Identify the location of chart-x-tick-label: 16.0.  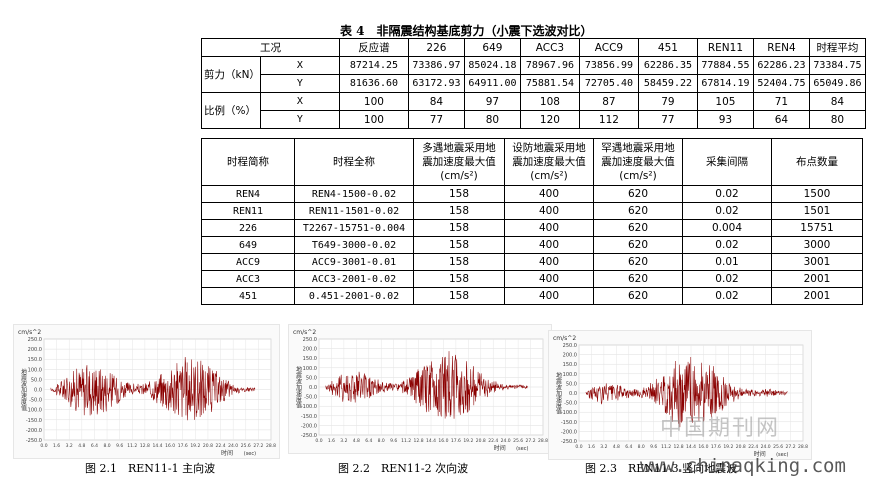
(703, 447).